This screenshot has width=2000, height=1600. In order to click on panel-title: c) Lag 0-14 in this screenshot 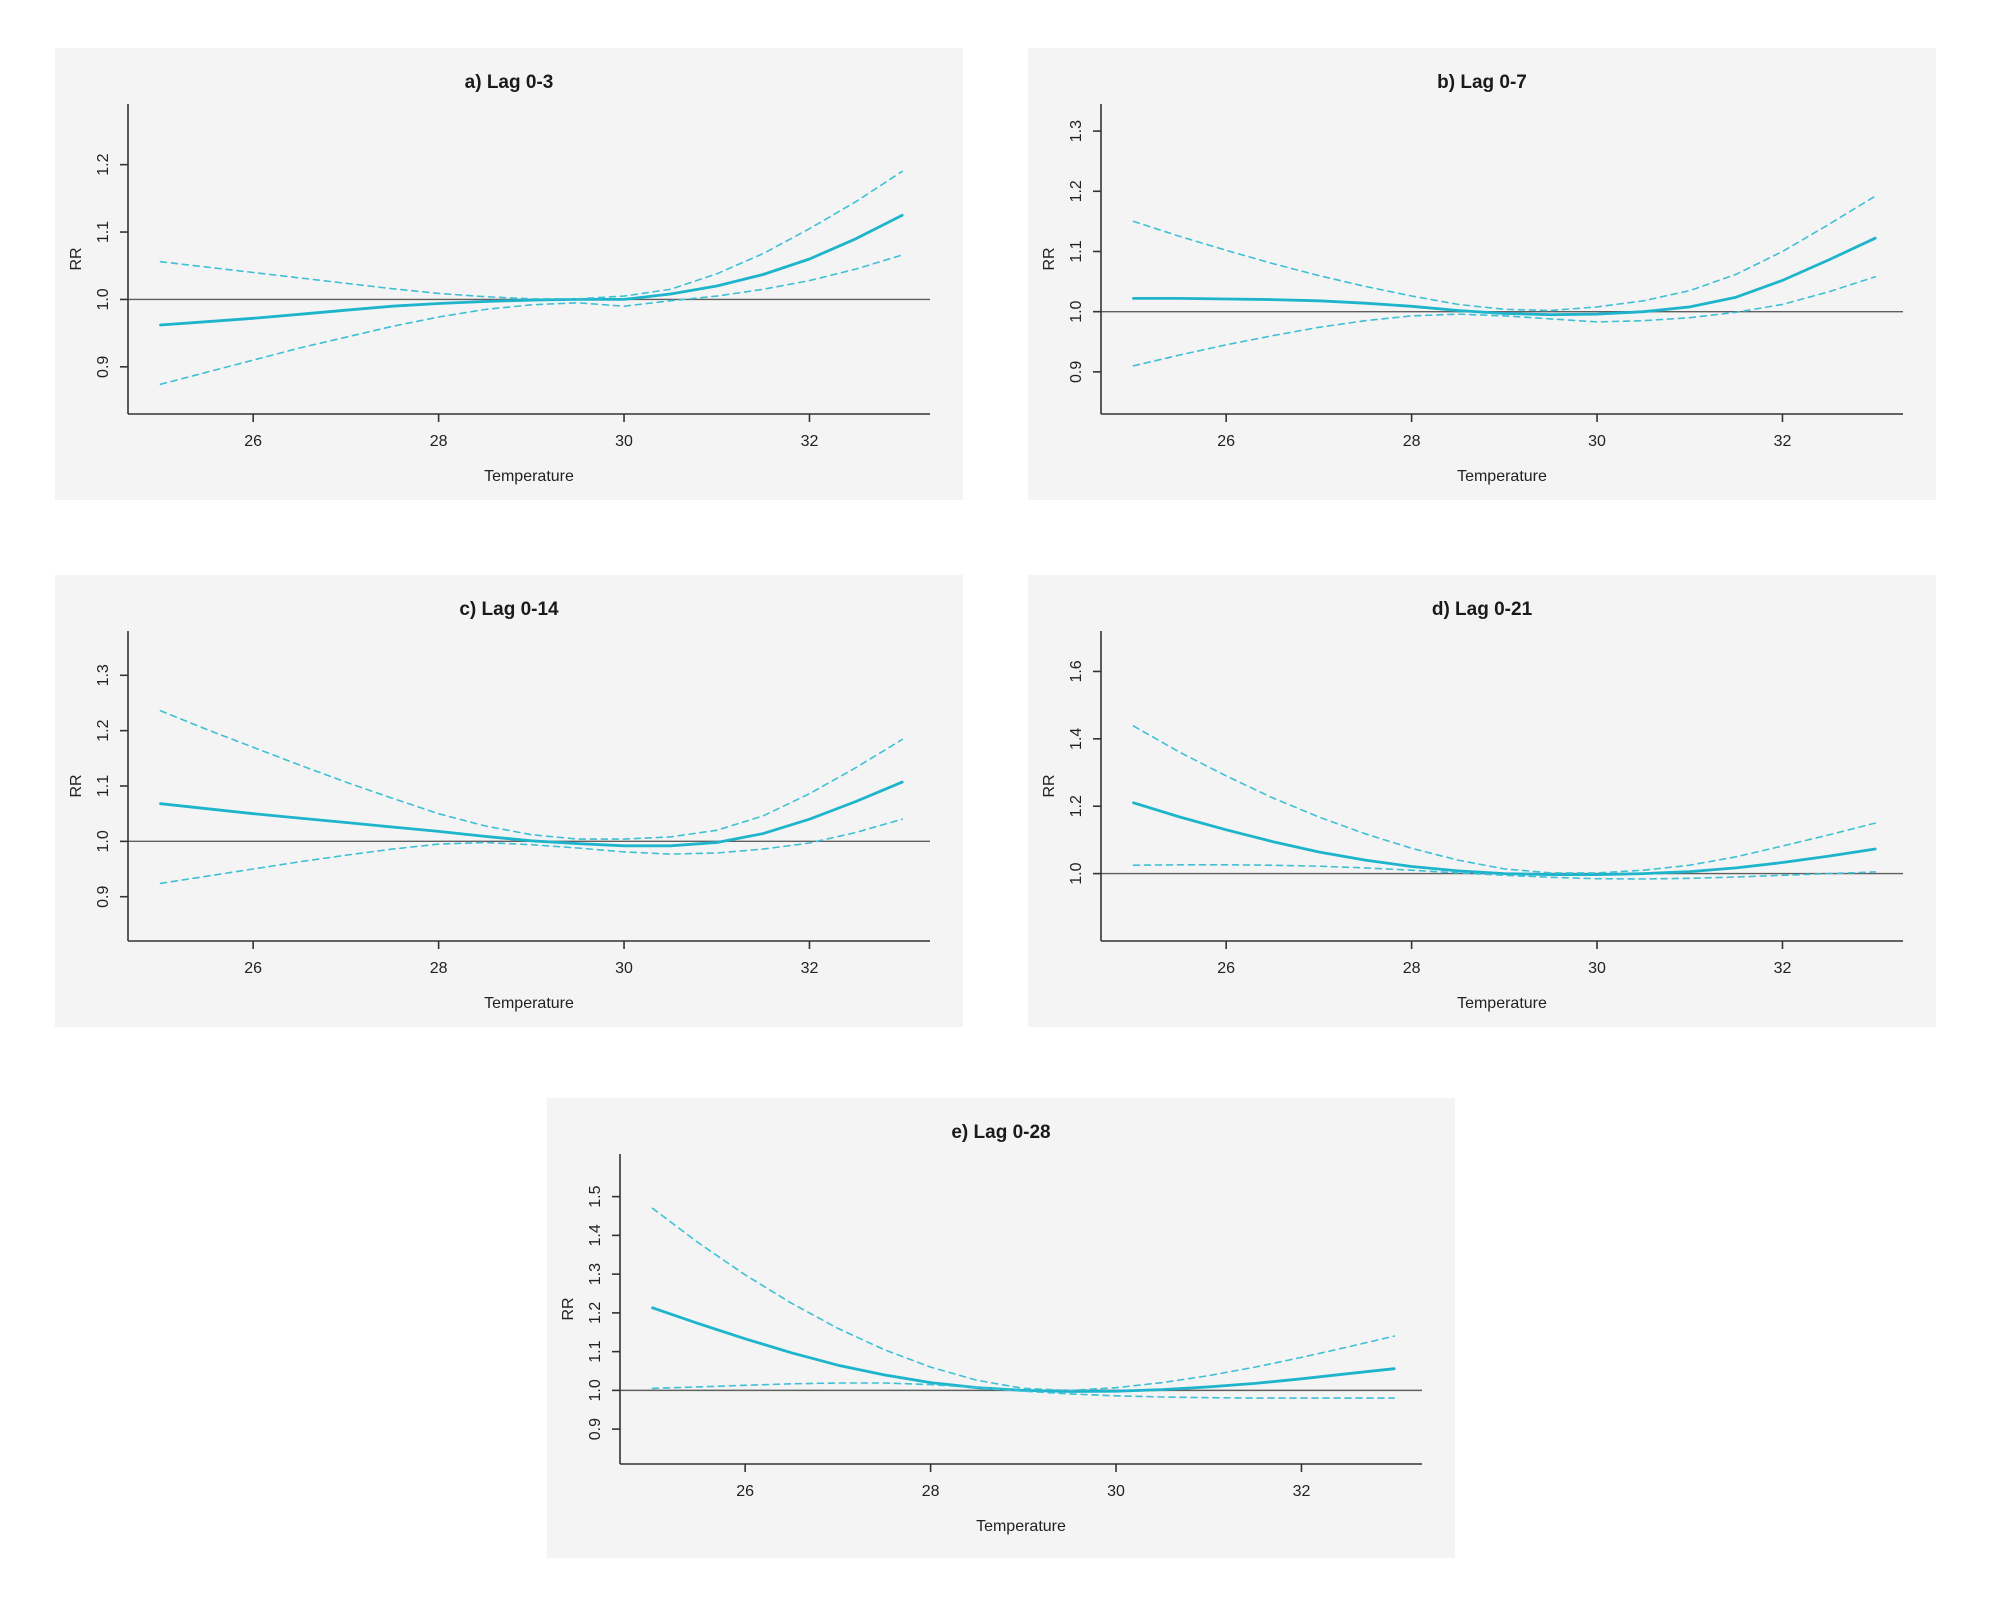, I will do `click(509, 609)`.